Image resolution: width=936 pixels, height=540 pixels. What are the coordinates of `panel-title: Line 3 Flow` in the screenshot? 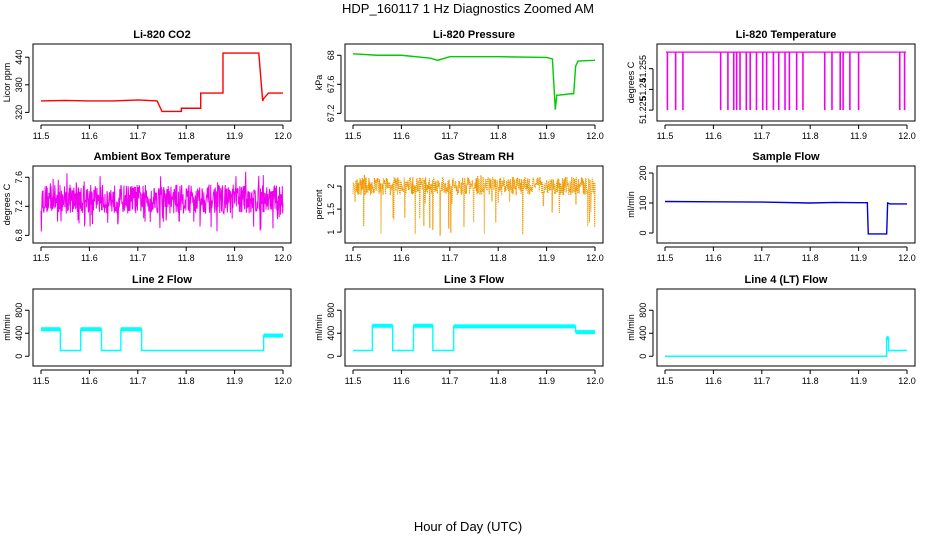 It's located at (474, 280).